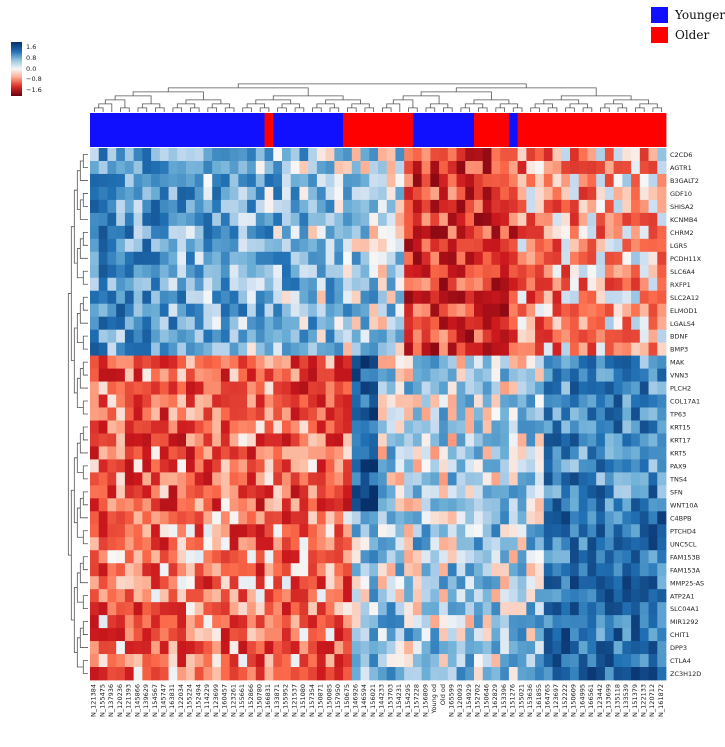  Describe the element at coordinates (268, 700) in the screenshot. I see `column-label: N_166831` at that location.